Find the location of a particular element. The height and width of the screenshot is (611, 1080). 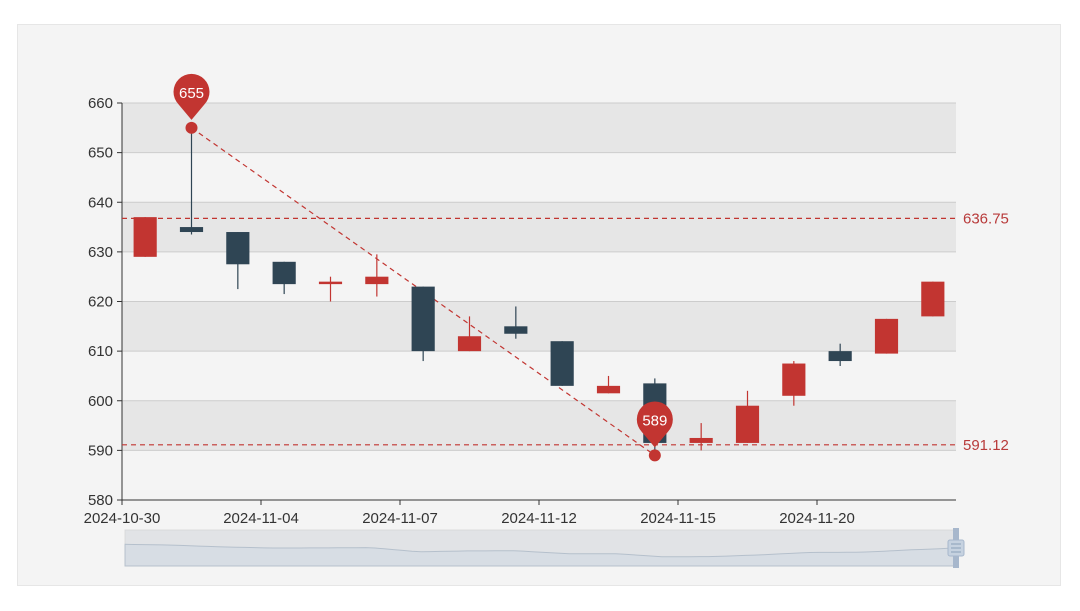

x-tick-label: 2024-11-12 is located at coordinates (539, 518).